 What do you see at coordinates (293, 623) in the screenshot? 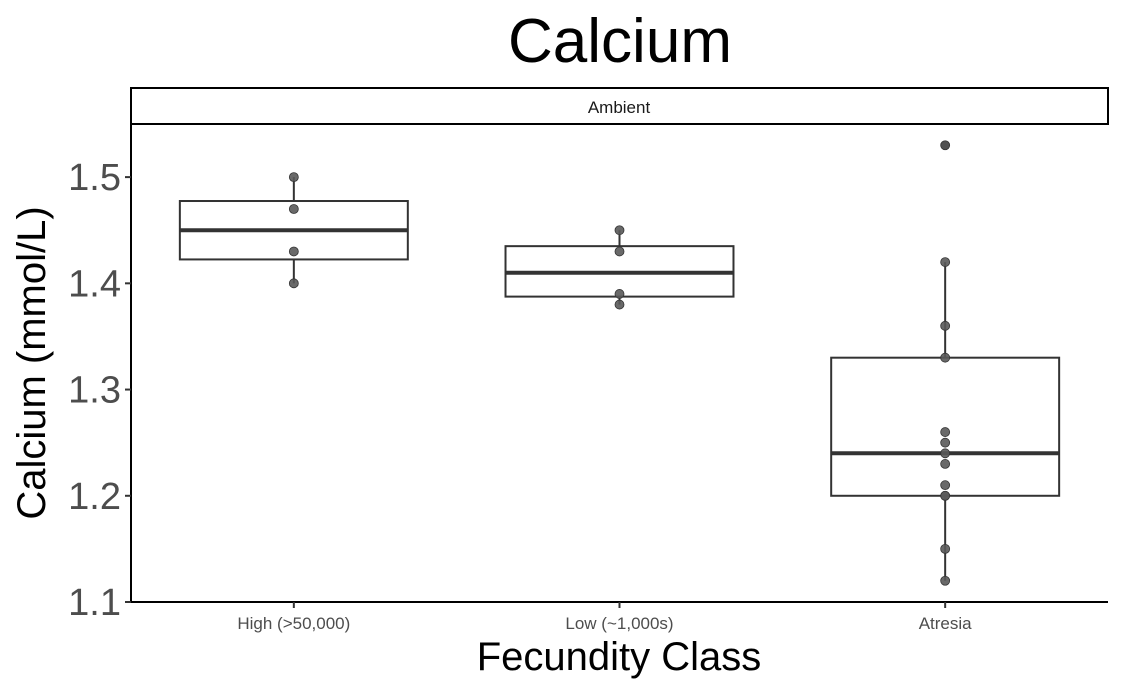
I see `x-tick-label: High (>50,000)` at bounding box center [293, 623].